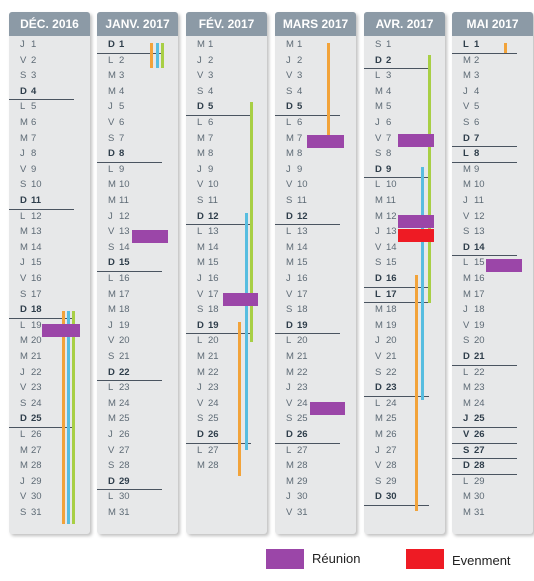  Describe the element at coordinates (226, 279) in the screenshot. I see `day-row: J 16` at that location.